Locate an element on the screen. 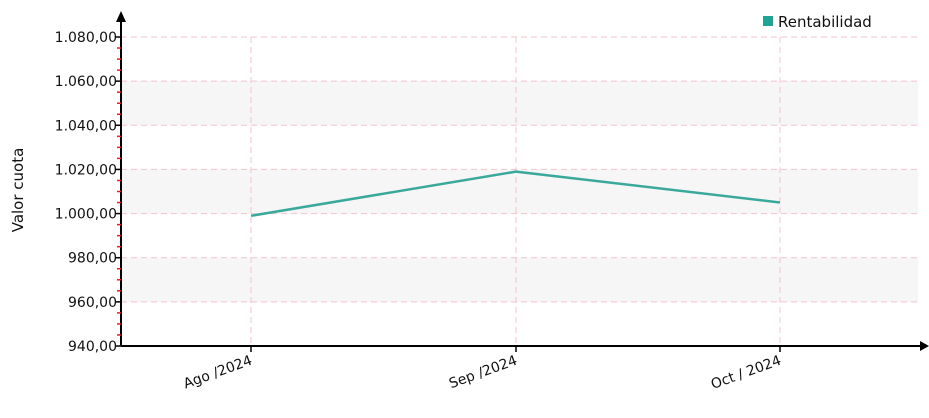 The image size is (929, 418). y-tick-label: 940,00 is located at coordinates (92, 347).